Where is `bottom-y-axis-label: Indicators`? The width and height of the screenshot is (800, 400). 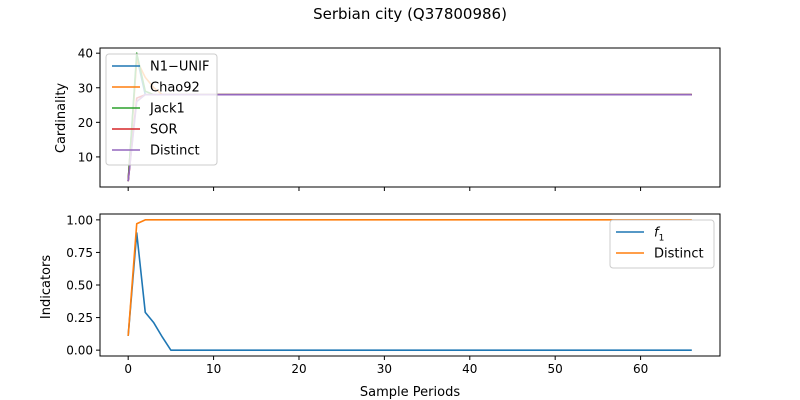
bottom-y-axis-label: Indicators is located at coordinates (46, 287).